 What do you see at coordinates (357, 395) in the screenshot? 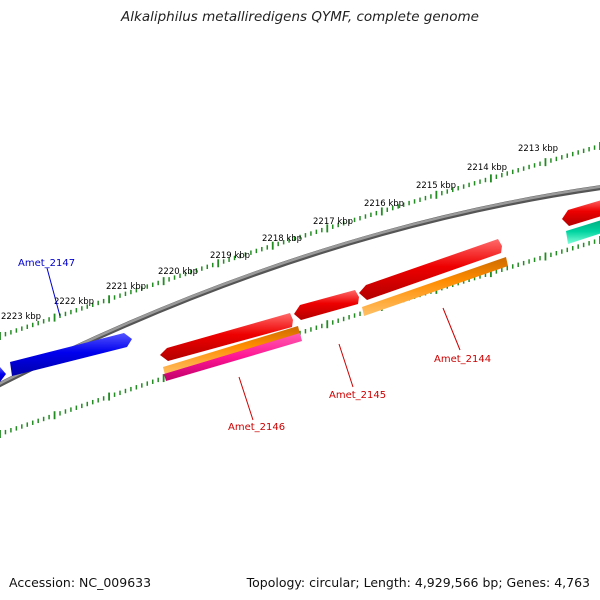
I see `gene-label-amet-2145: Amet_2145` at bounding box center [357, 395].